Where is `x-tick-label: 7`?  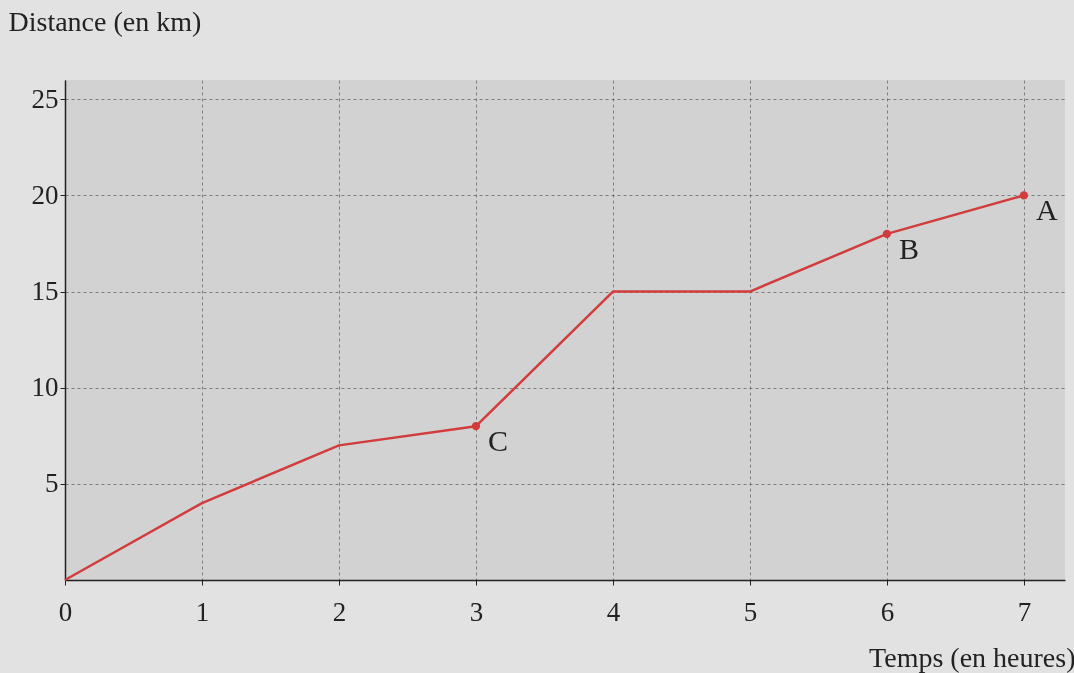 x-tick-label: 7 is located at coordinates (1024, 611).